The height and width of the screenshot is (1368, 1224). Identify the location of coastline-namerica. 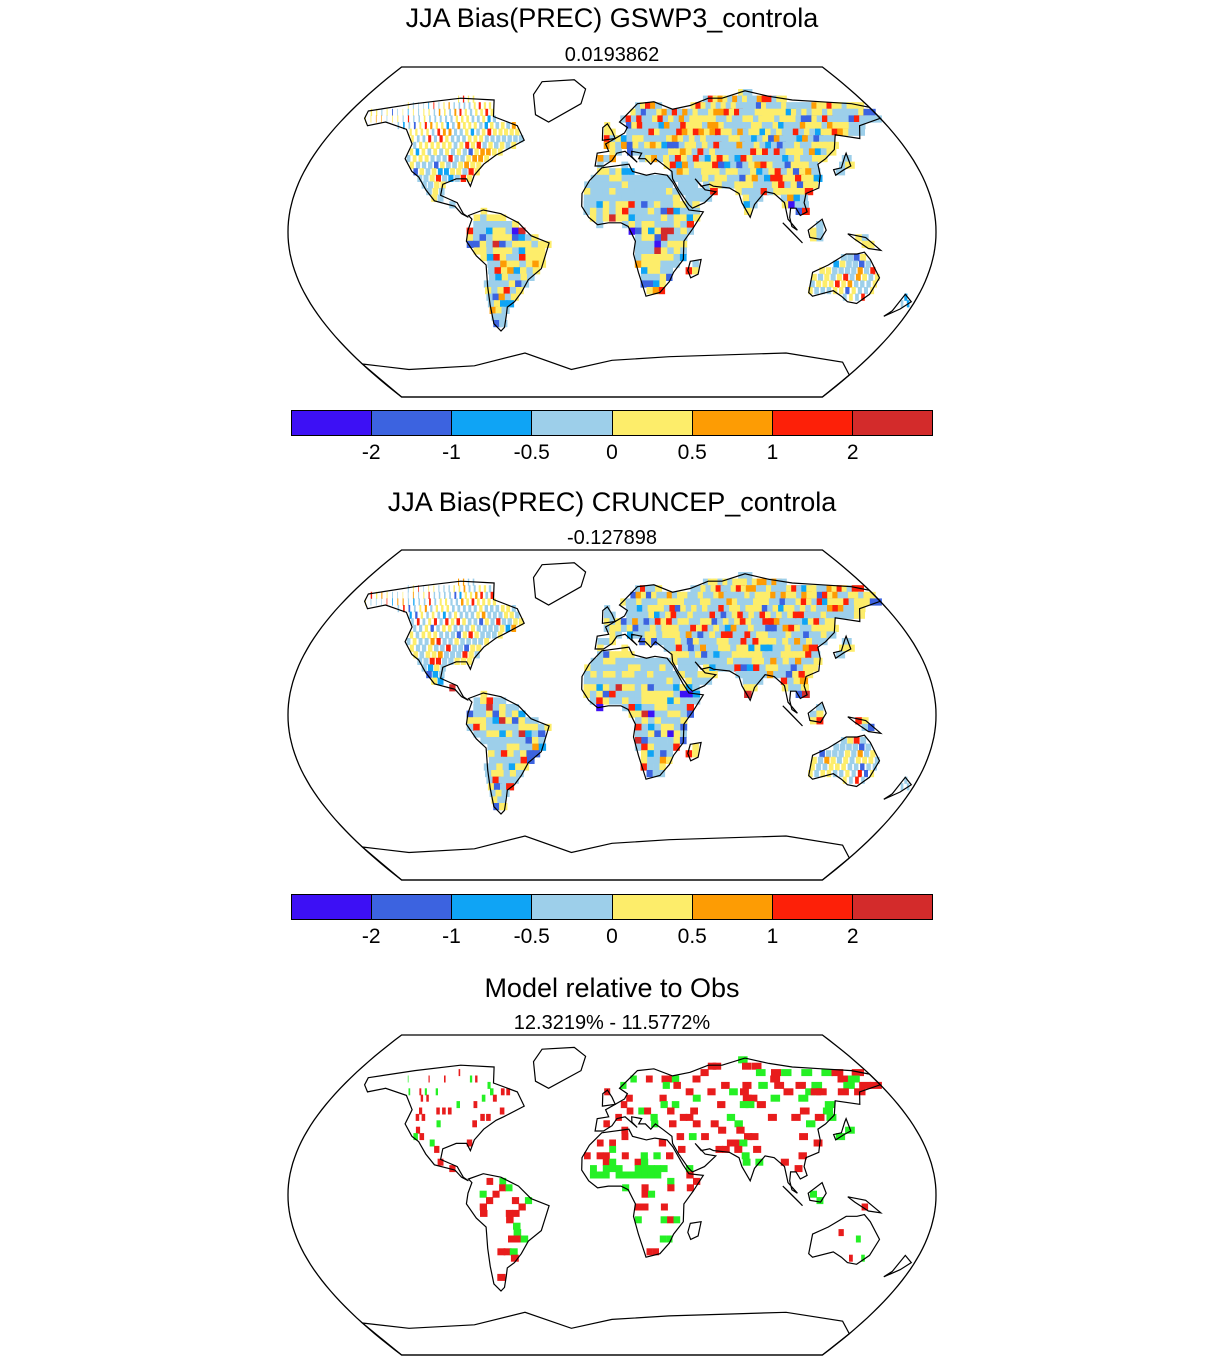
(444, 640).